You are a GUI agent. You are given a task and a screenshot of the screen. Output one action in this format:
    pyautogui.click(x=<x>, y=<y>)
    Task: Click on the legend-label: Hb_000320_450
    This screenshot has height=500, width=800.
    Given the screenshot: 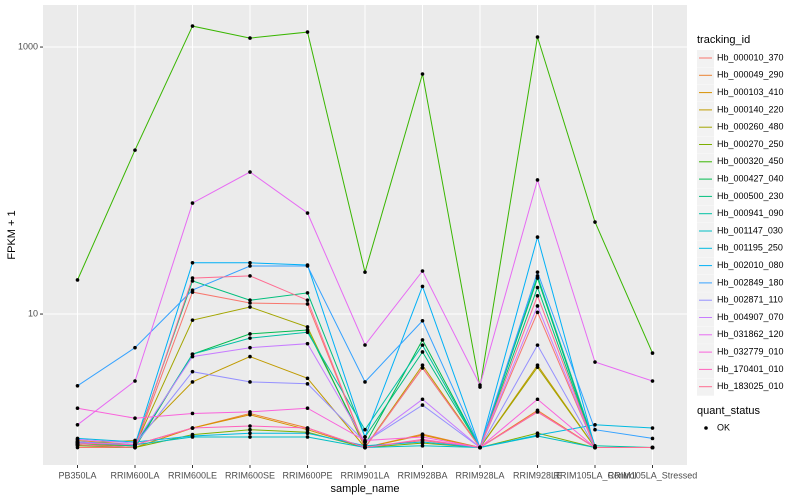 What is the action you would take?
    pyautogui.click(x=750, y=161)
    